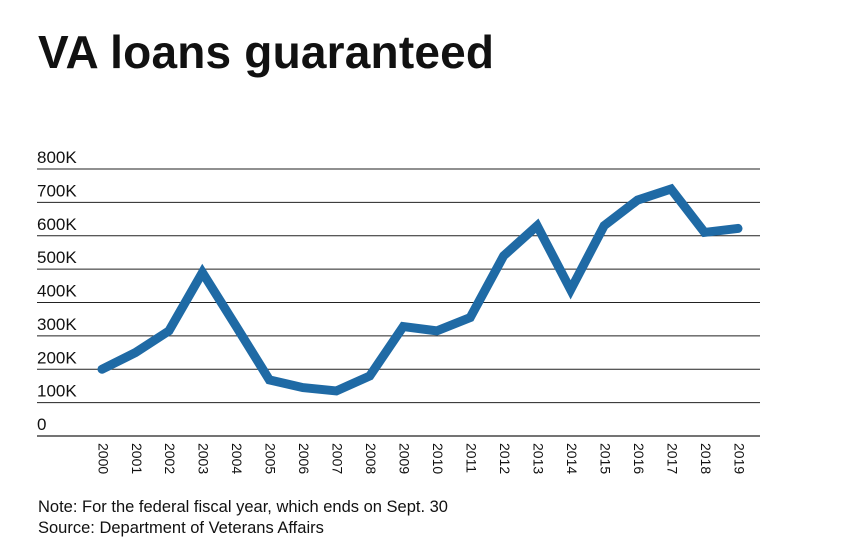  Describe the element at coordinates (57, 324) in the screenshot. I see `y-tick-label: 300K` at that location.